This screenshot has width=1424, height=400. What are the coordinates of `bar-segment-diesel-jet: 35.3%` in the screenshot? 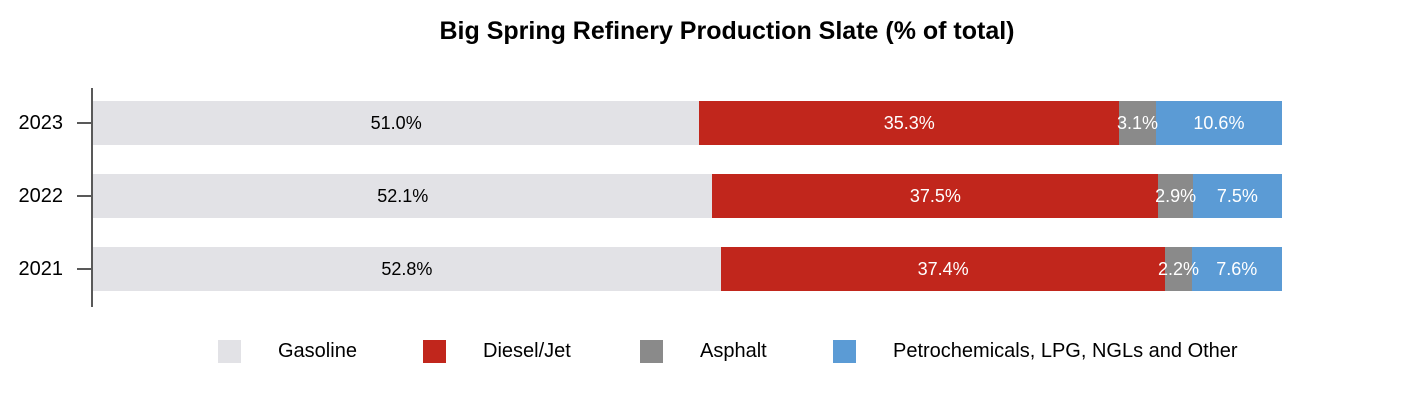 It's located at (909, 123).